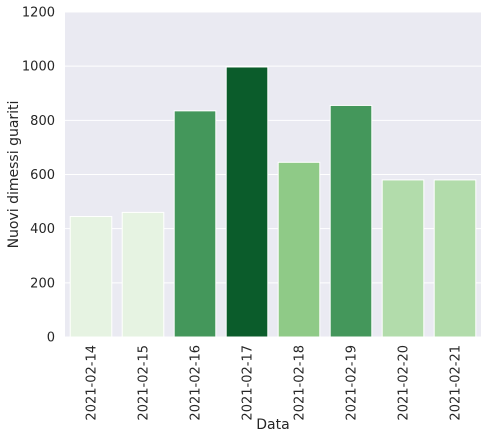 The width and height of the screenshot is (489, 439). Describe the element at coordinates (38, 13) in the screenshot. I see `y-tick-label: 1200` at that location.